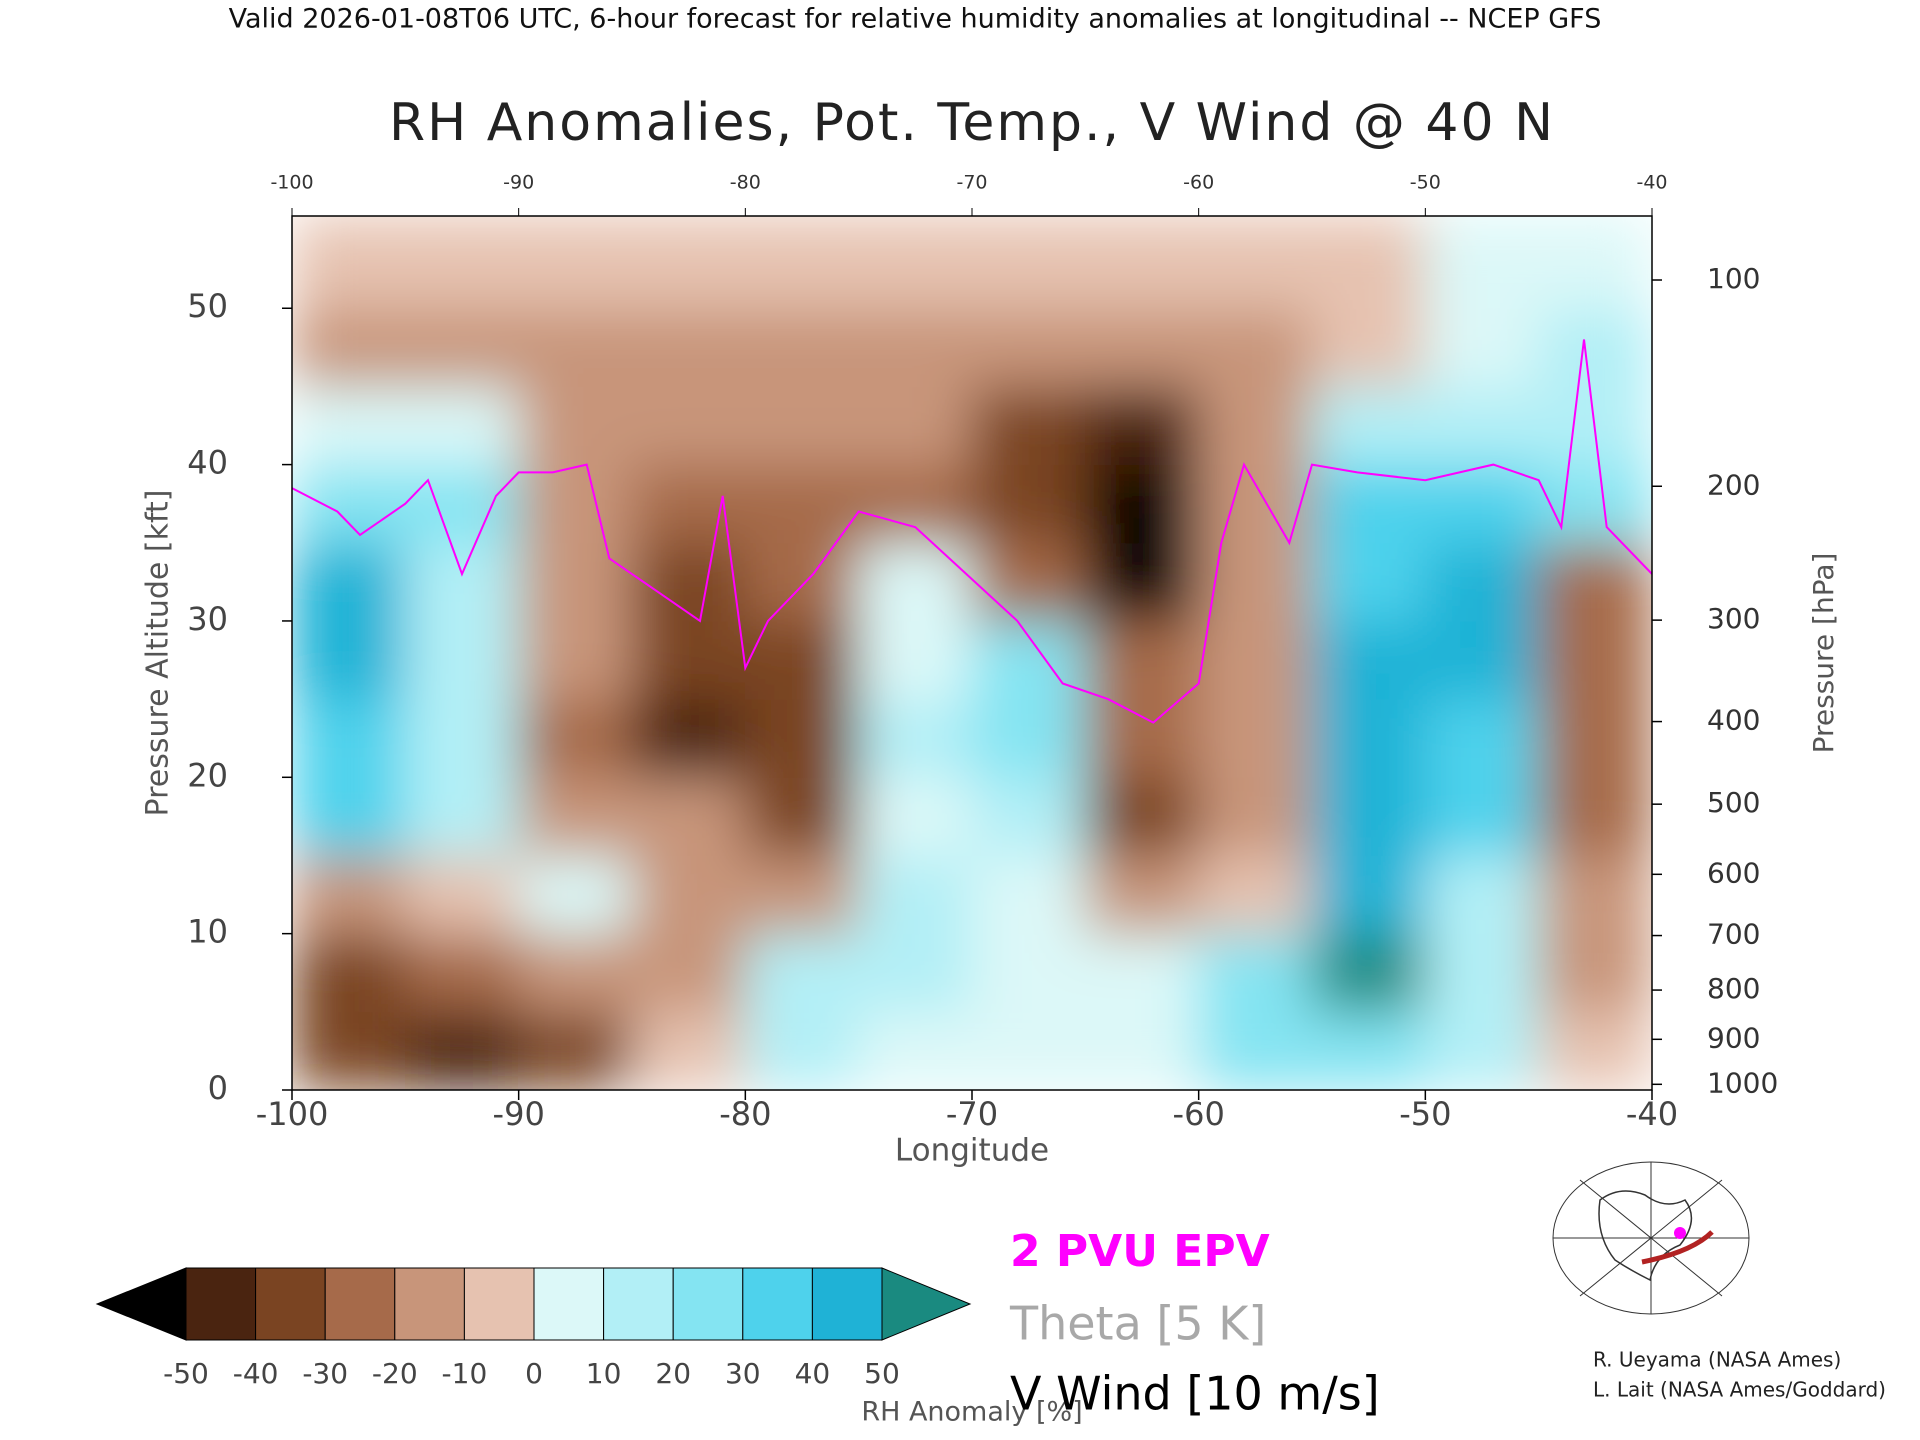 Image resolution: width=1920 pixels, height=1440 pixels. I want to click on y2-tick-label: 400, so click(1733, 720).